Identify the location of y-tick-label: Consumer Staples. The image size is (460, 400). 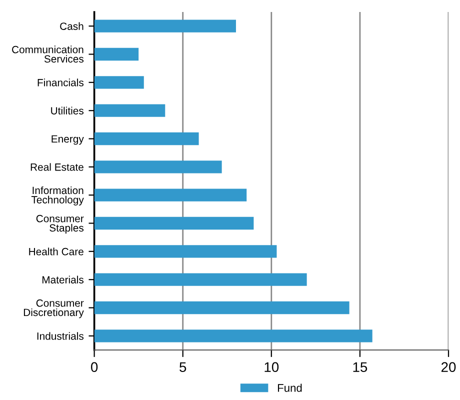
(60, 224).